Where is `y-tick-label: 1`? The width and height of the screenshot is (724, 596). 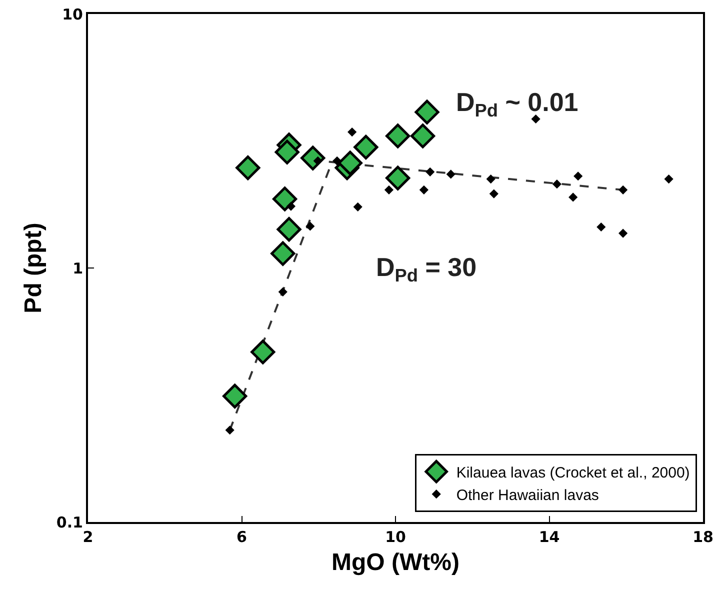
y-tick-label: 1 is located at coordinates (77, 268).